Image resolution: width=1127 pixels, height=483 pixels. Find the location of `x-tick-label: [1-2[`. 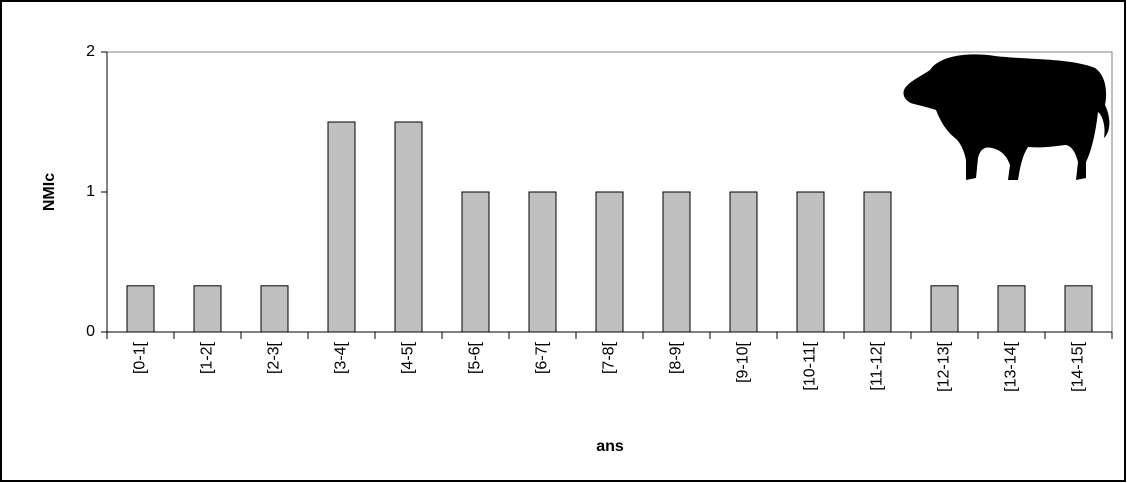

x-tick-label: [1-2[ is located at coordinates (207, 357).